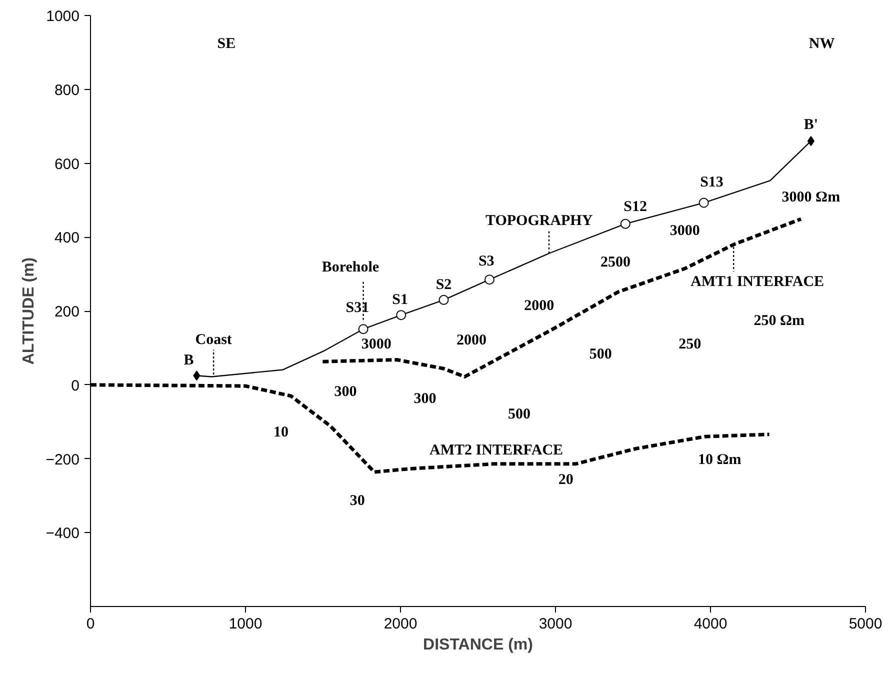 This screenshot has height=686, width=895. Describe the element at coordinates (400, 300) in the screenshot. I see `annotation: S1` at that location.